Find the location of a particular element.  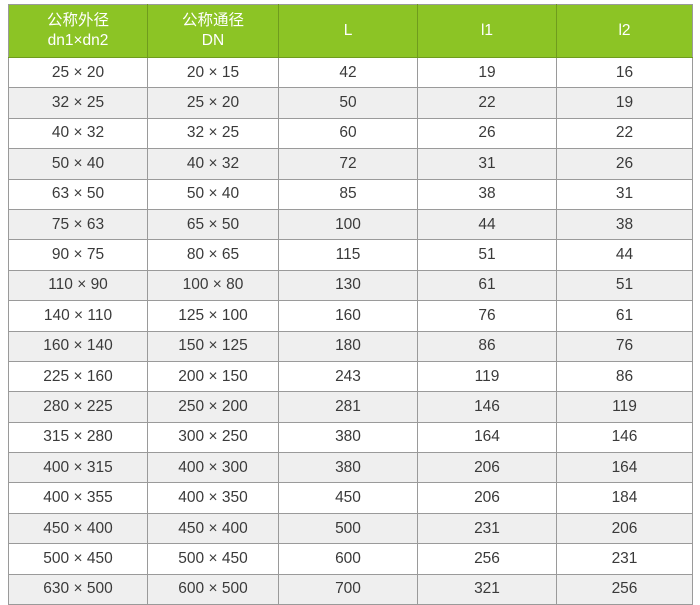

cell-nominal-bore: 20 × 15 is located at coordinates (213, 72).